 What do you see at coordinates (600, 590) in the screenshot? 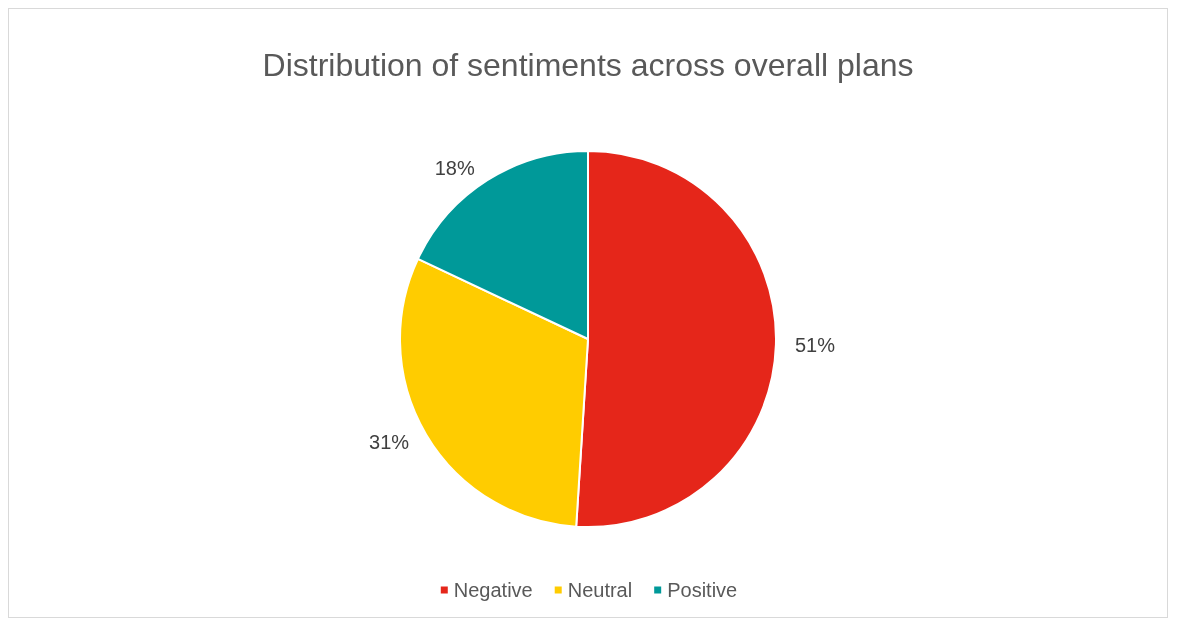
I see `legend-label: Neutral` at bounding box center [600, 590].